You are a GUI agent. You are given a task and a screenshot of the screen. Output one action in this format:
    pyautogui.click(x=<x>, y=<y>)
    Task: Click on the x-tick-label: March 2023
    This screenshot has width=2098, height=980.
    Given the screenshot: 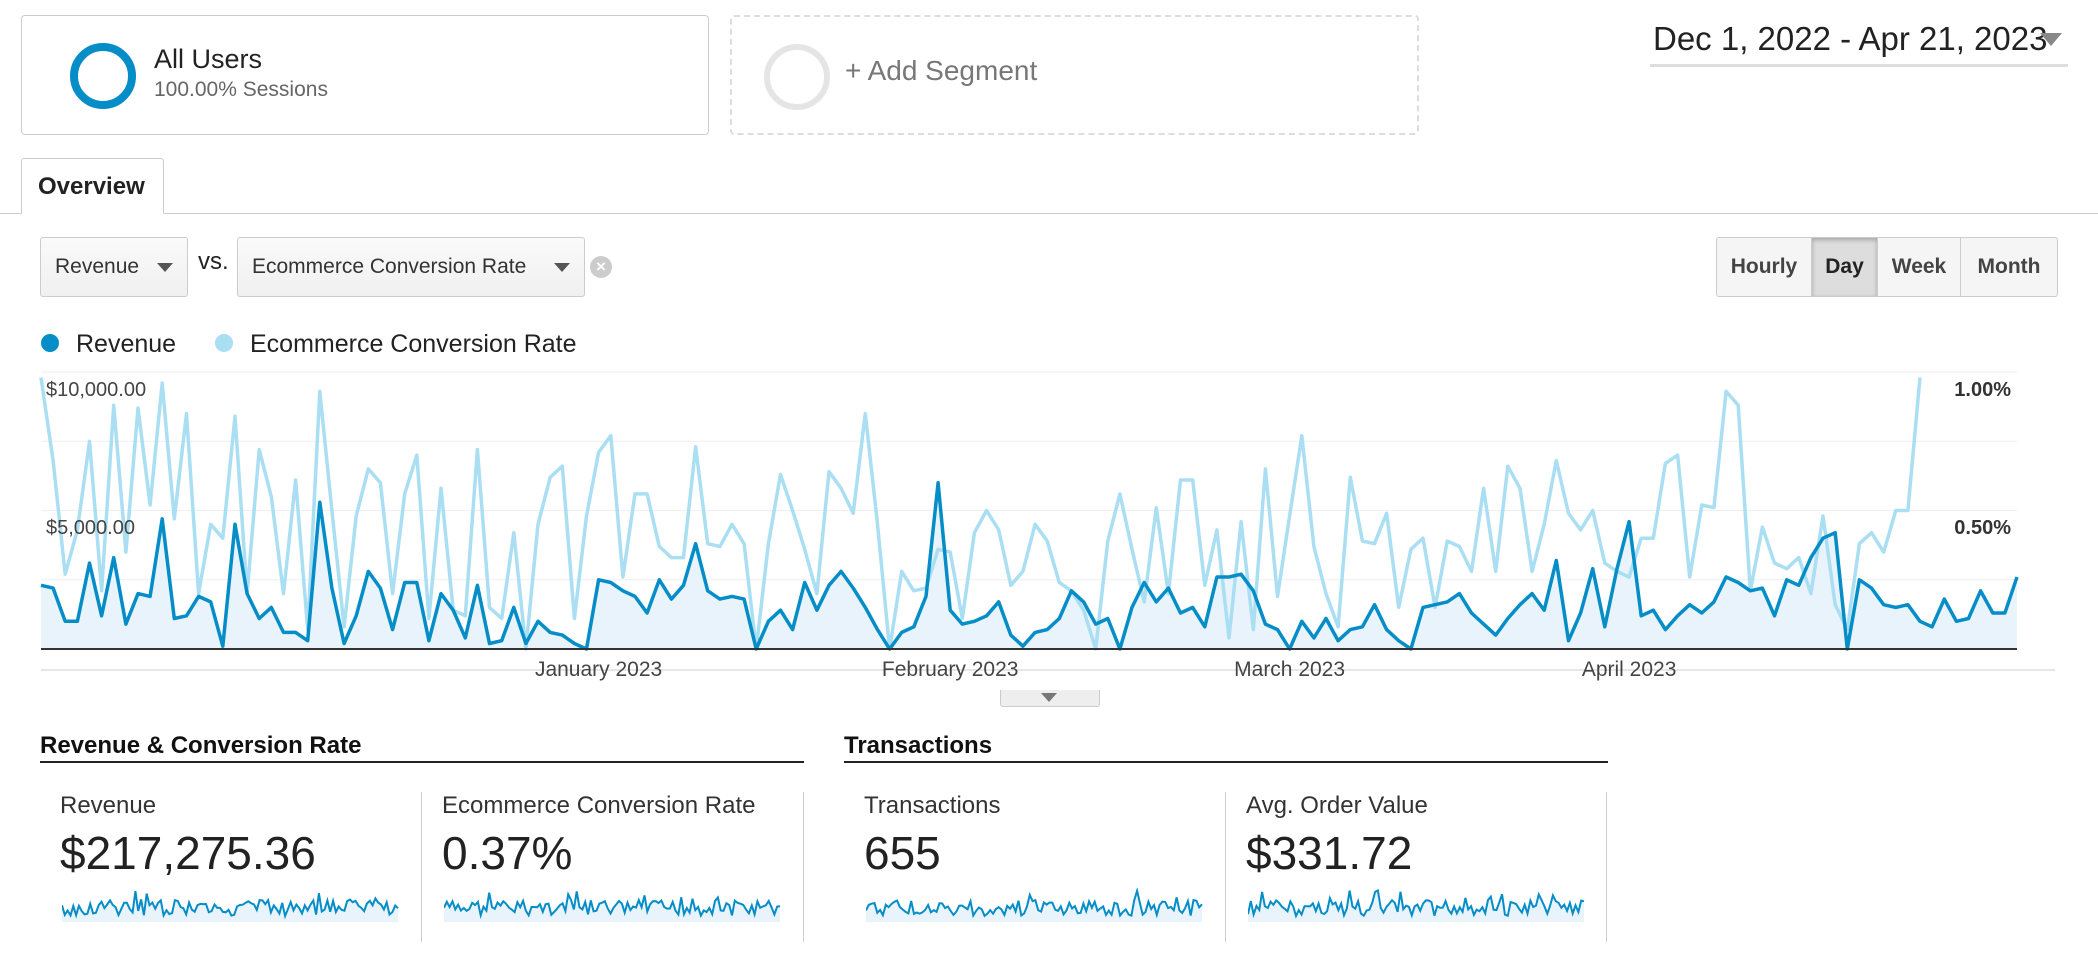 What is the action you would take?
    pyautogui.click(x=1289, y=669)
    